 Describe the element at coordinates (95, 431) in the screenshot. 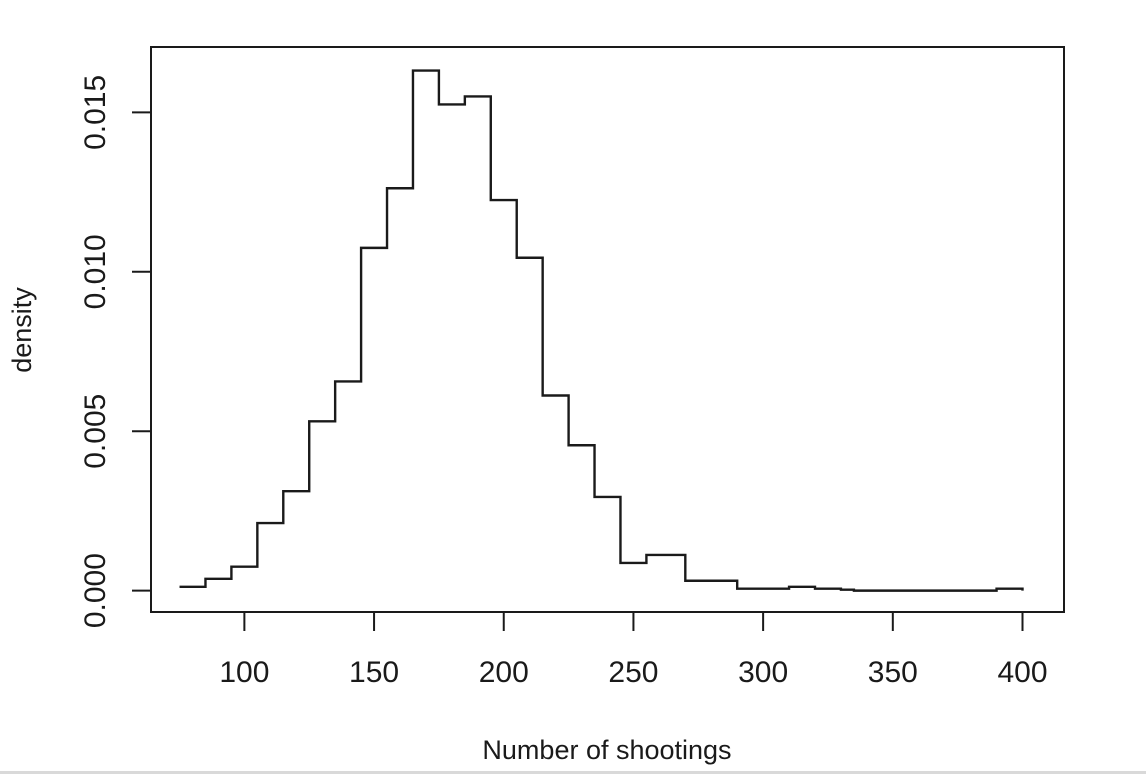

I see `y-tick-label: 0.005` at that location.